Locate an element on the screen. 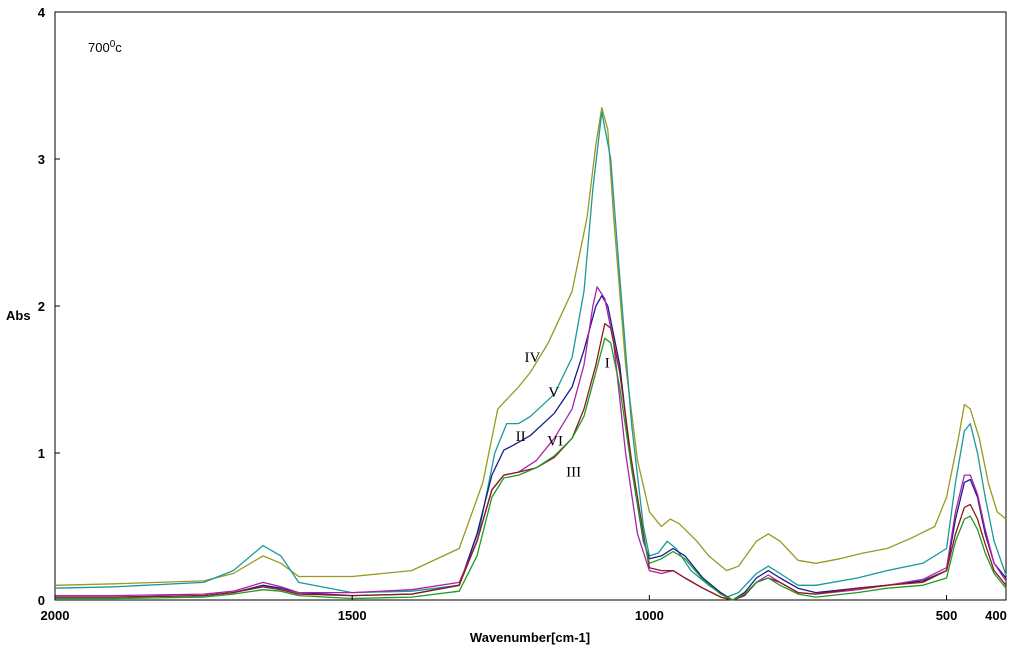 This screenshot has width=1024, height=656. y-axis-title: Abs is located at coordinates (18, 315).